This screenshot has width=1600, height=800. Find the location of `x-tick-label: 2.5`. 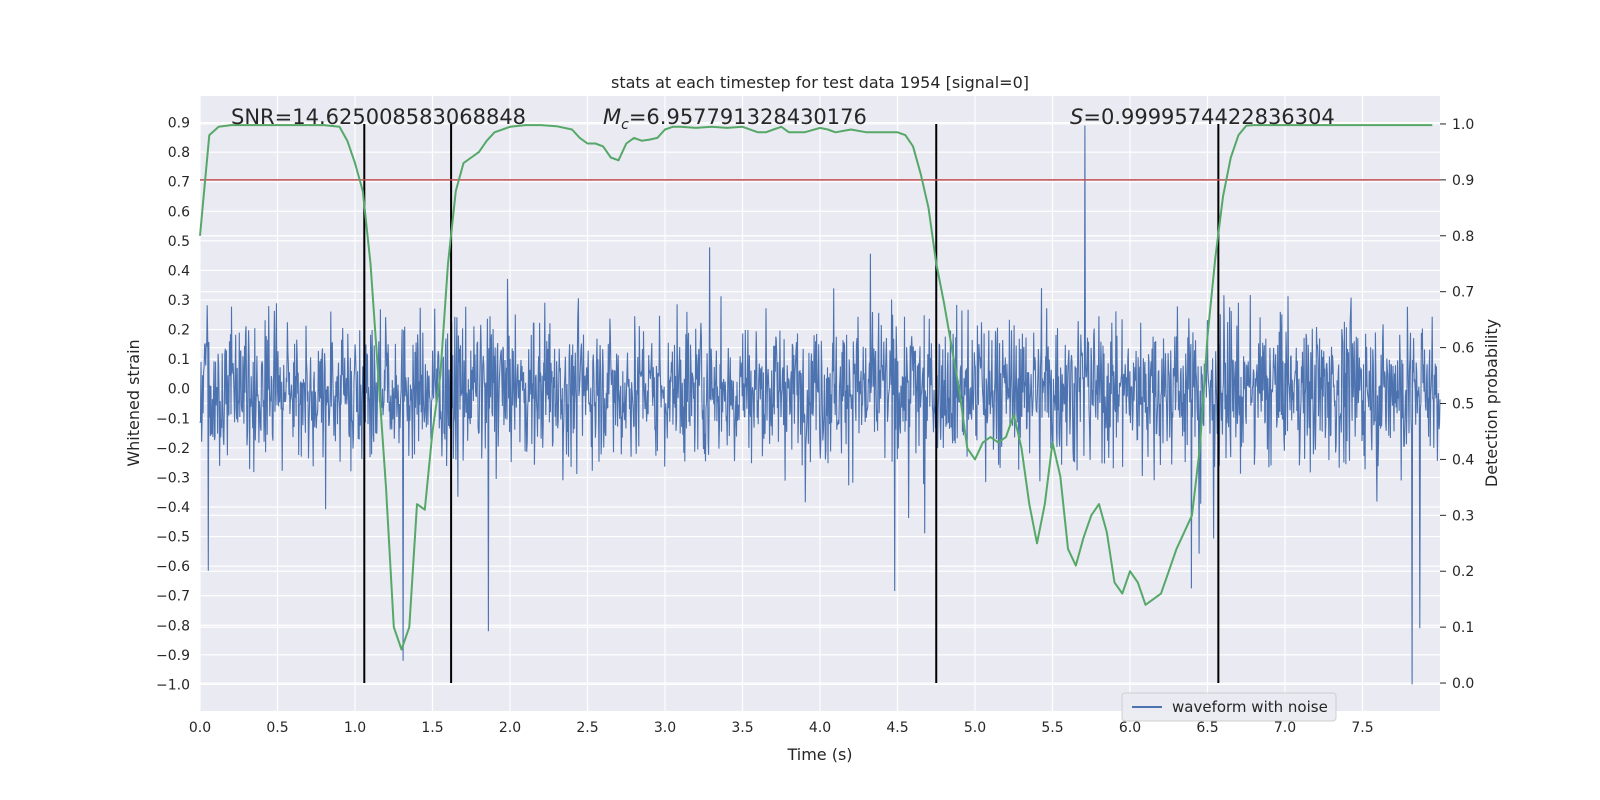

x-tick-label: 2.5 is located at coordinates (587, 728).